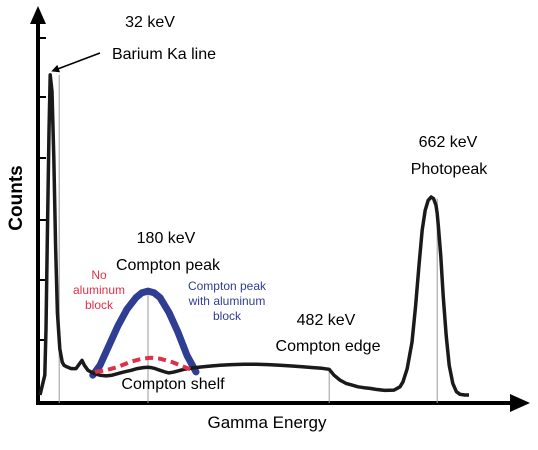 This screenshot has height=450, width=538. Describe the element at coordinates (150, 22) in the screenshot. I see `barium-energy-label: 32 keV` at that location.